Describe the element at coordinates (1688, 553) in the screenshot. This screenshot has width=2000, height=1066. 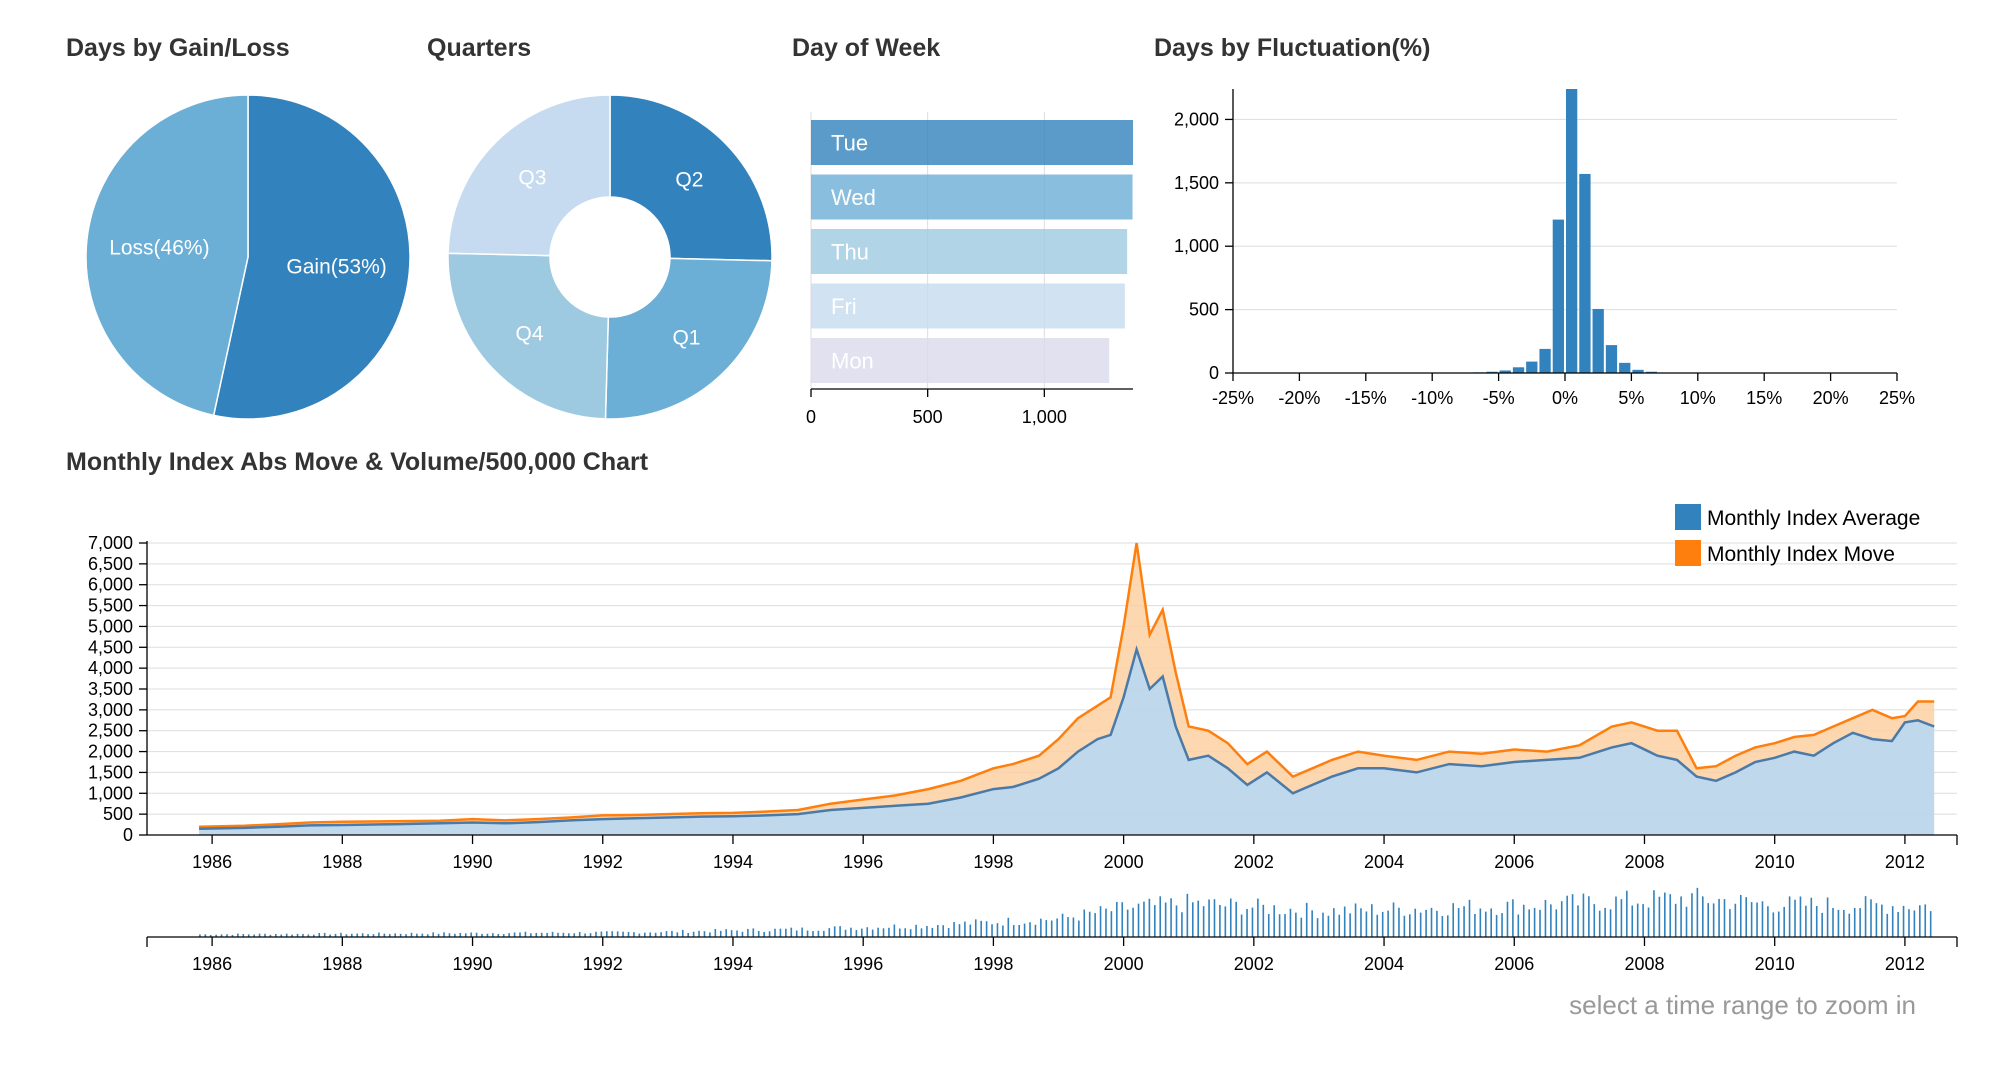
I see `legend-swatch-monthly-index-move` at that location.